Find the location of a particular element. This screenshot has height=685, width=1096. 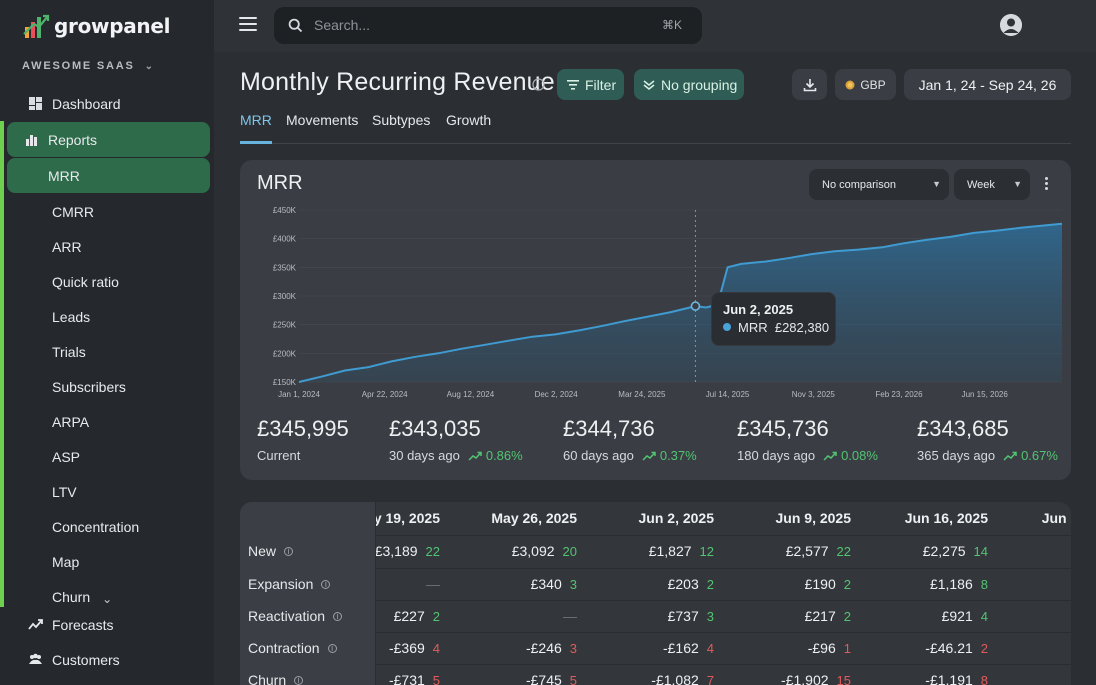

org-switcher: AWESOME SAAS ⌄ is located at coordinates (88, 66).